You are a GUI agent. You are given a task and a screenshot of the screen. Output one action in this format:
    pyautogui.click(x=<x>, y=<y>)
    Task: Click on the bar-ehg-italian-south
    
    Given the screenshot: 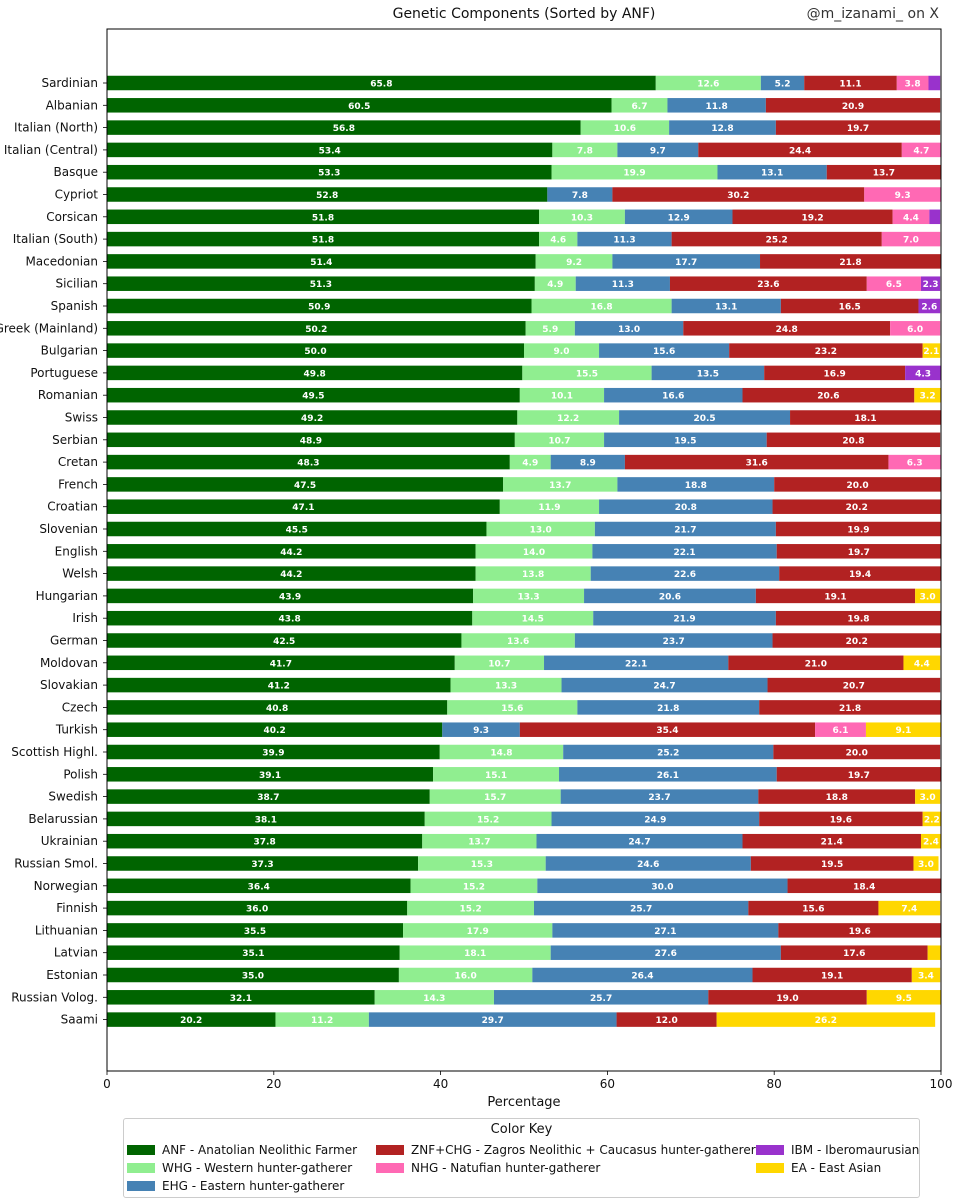 What is the action you would take?
    pyautogui.click(x=624, y=239)
    